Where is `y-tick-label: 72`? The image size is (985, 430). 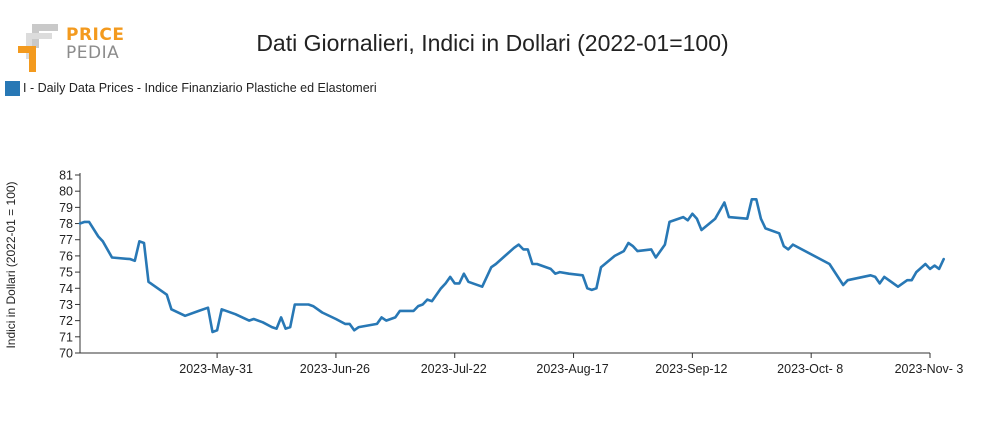
y-tick-label: 72 is located at coordinates (66, 321).